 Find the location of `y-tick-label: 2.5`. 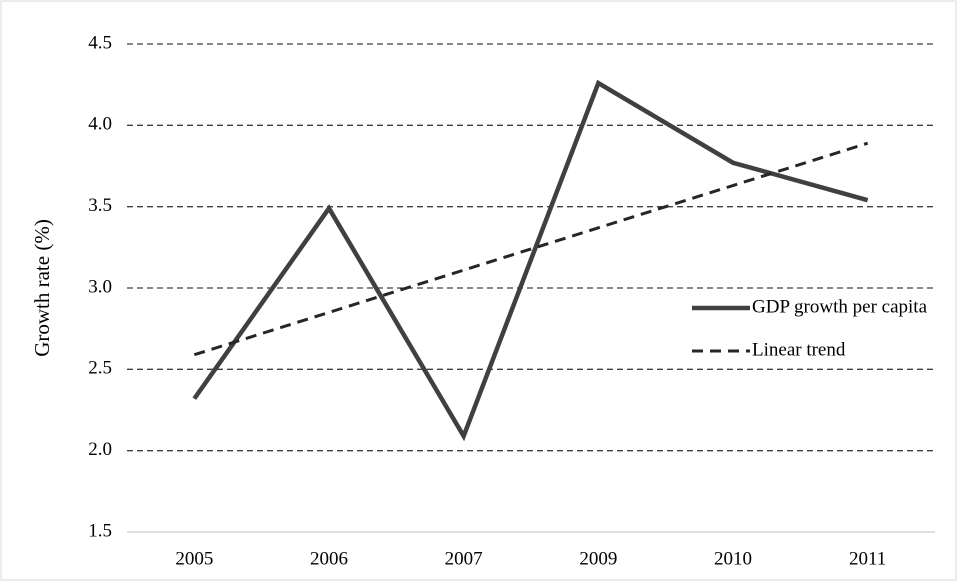

y-tick-label: 2.5 is located at coordinates (100, 368).